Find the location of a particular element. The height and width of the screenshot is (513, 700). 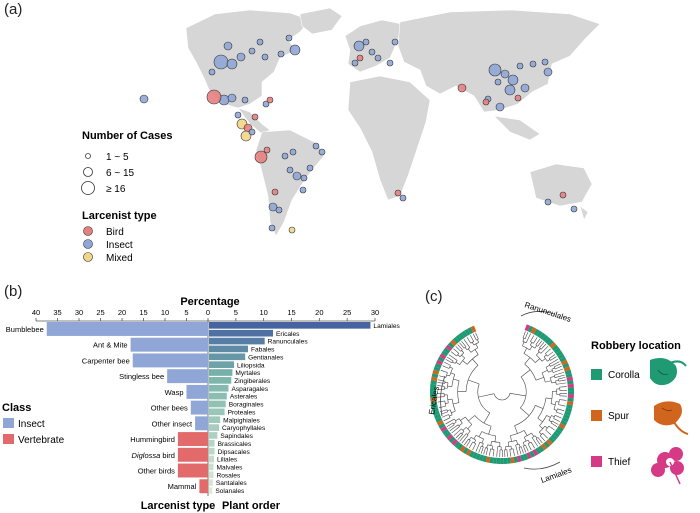

right-ticks: 5 10 15 20 25 30 is located at coordinates (306, 314).